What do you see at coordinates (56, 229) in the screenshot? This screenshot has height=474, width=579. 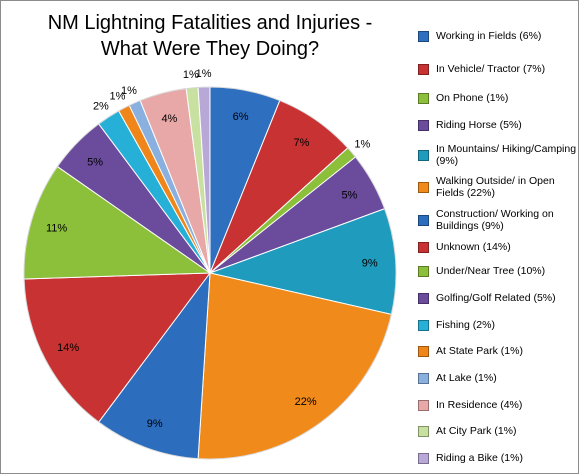 I see `slice-data-label: 11%` at bounding box center [56, 229].